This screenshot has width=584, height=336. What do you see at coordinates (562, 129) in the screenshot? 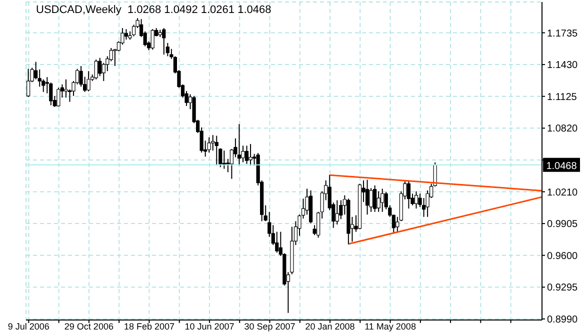
I see `y-tick-label: 1.0820` at bounding box center [562, 129].